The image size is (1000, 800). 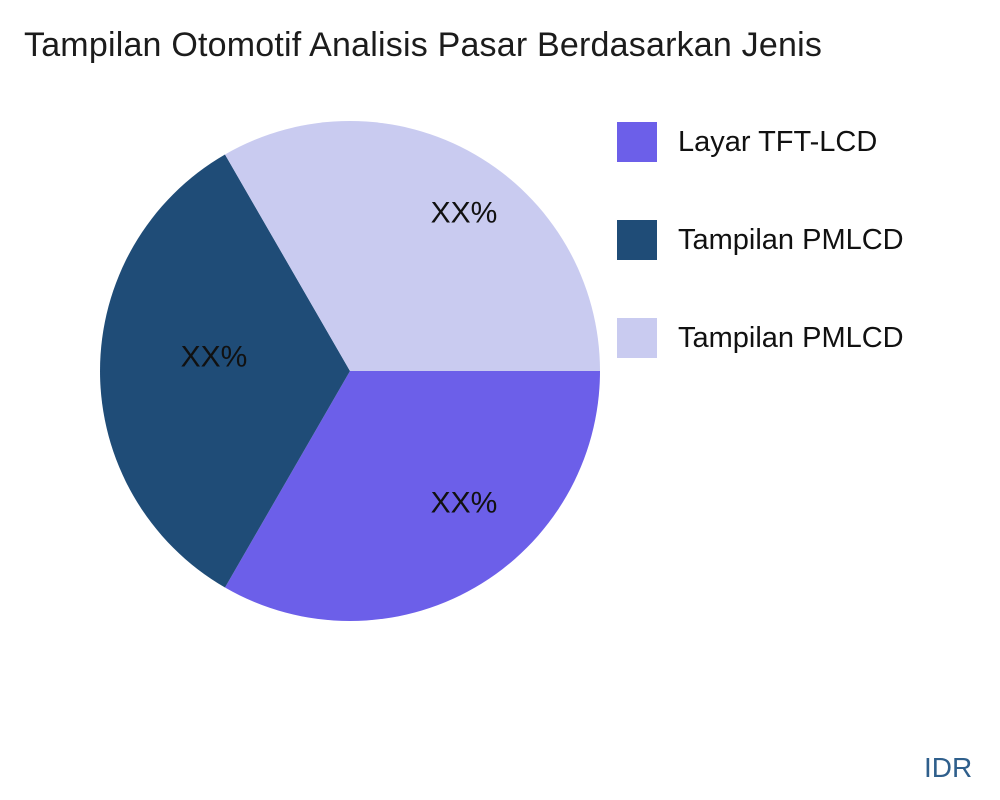 I want to click on currency-watermark: IDR, so click(x=948, y=767).